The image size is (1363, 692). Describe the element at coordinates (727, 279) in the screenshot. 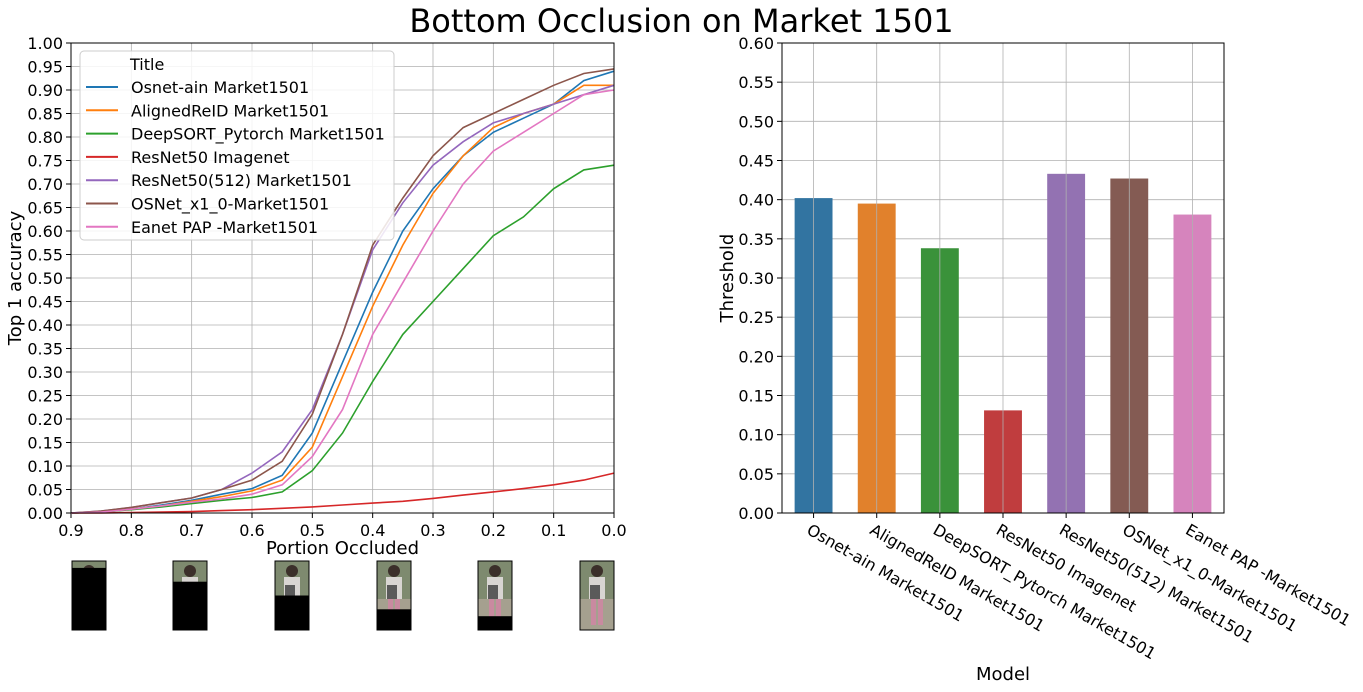

I see `y-axis-label: Threshold` at that location.